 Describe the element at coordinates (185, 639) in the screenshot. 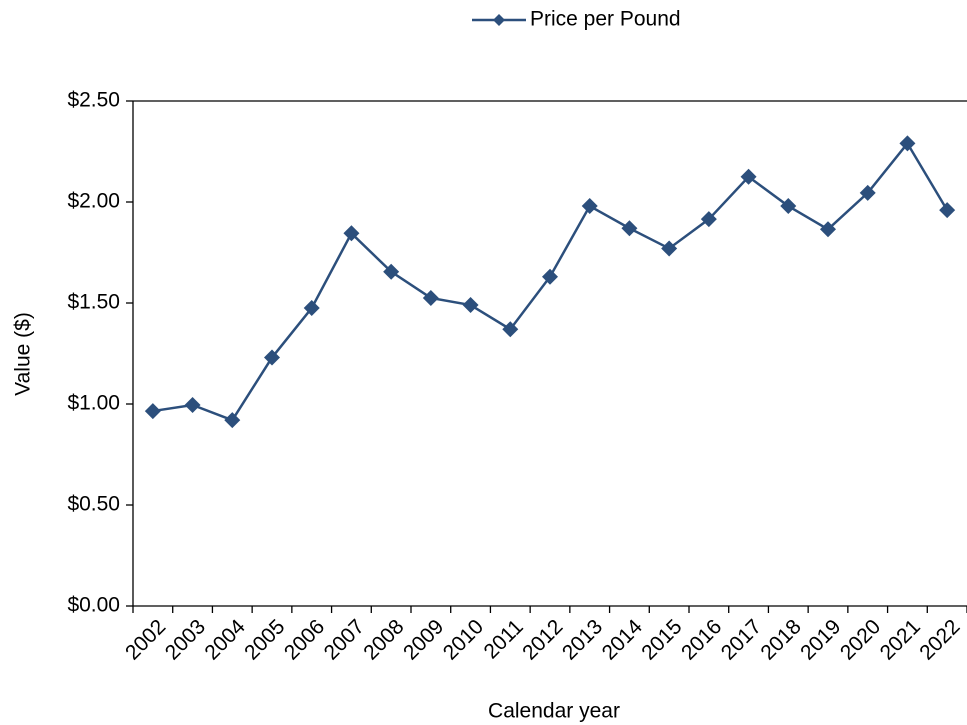

I see `x-tick-label: 2003` at that location.